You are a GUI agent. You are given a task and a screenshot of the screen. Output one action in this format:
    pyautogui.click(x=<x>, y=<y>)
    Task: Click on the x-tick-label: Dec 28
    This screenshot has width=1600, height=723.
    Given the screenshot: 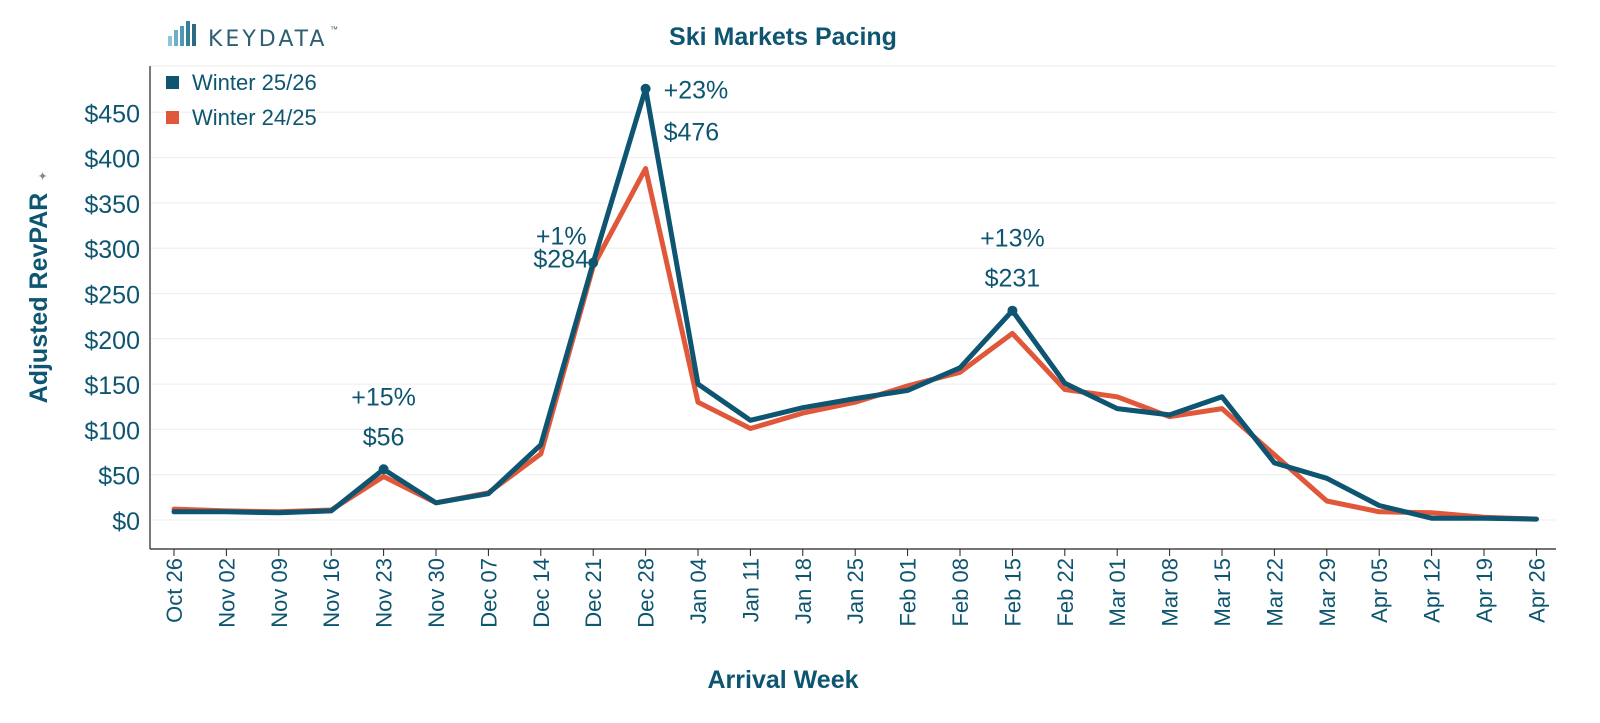 What is the action you would take?
    pyautogui.click(x=646, y=593)
    